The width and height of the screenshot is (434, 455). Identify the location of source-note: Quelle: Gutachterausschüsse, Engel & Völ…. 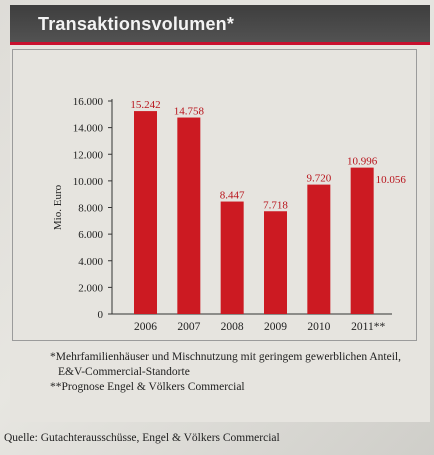
(142, 438).